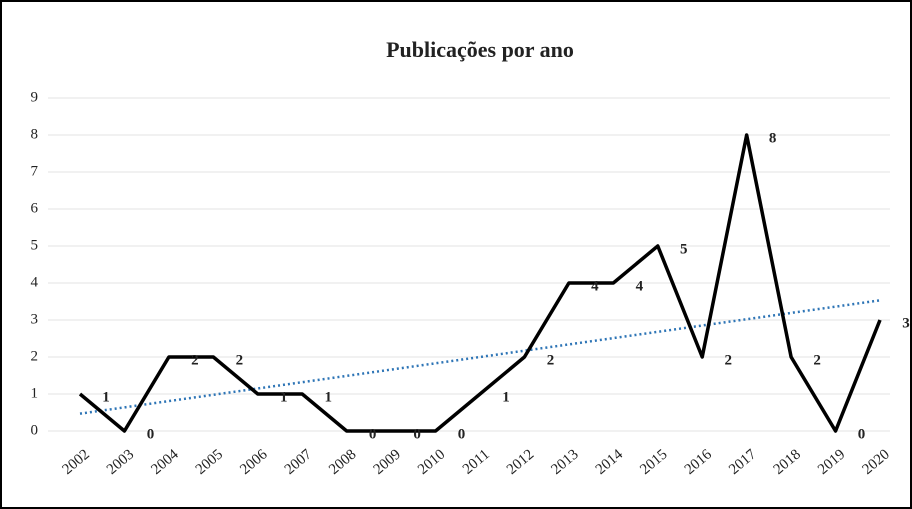 Image resolution: width=912 pixels, height=509 pixels. What do you see at coordinates (35, 282) in the screenshot?
I see `y-tick-label: 4` at bounding box center [35, 282].